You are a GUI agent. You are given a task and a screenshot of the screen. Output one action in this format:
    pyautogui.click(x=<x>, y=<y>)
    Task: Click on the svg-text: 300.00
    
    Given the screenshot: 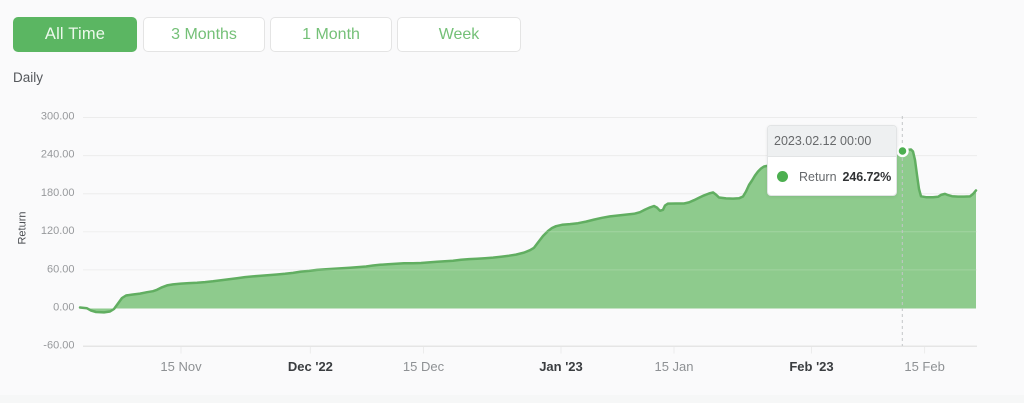 What is the action you would take?
    pyautogui.click(x=58, y=117)
    